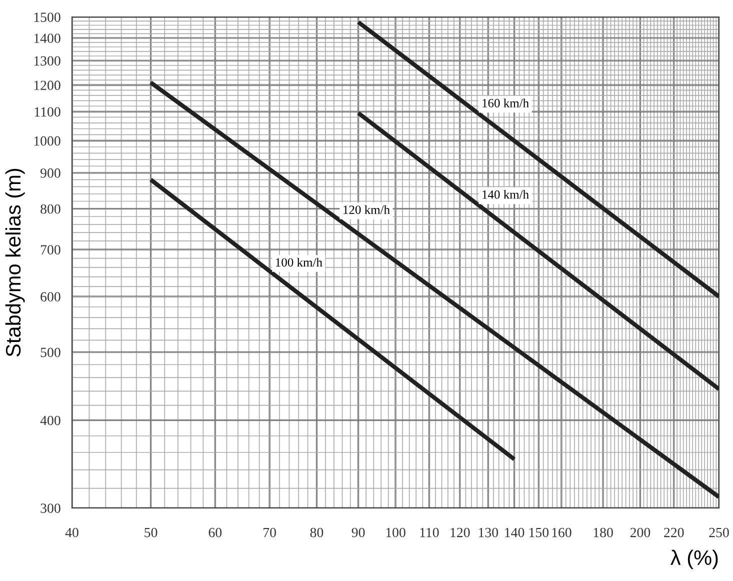 Image resolution: width=733 pixels, height=581 pixels. I want to click on x-tick-label: 50, so click(151, 533).